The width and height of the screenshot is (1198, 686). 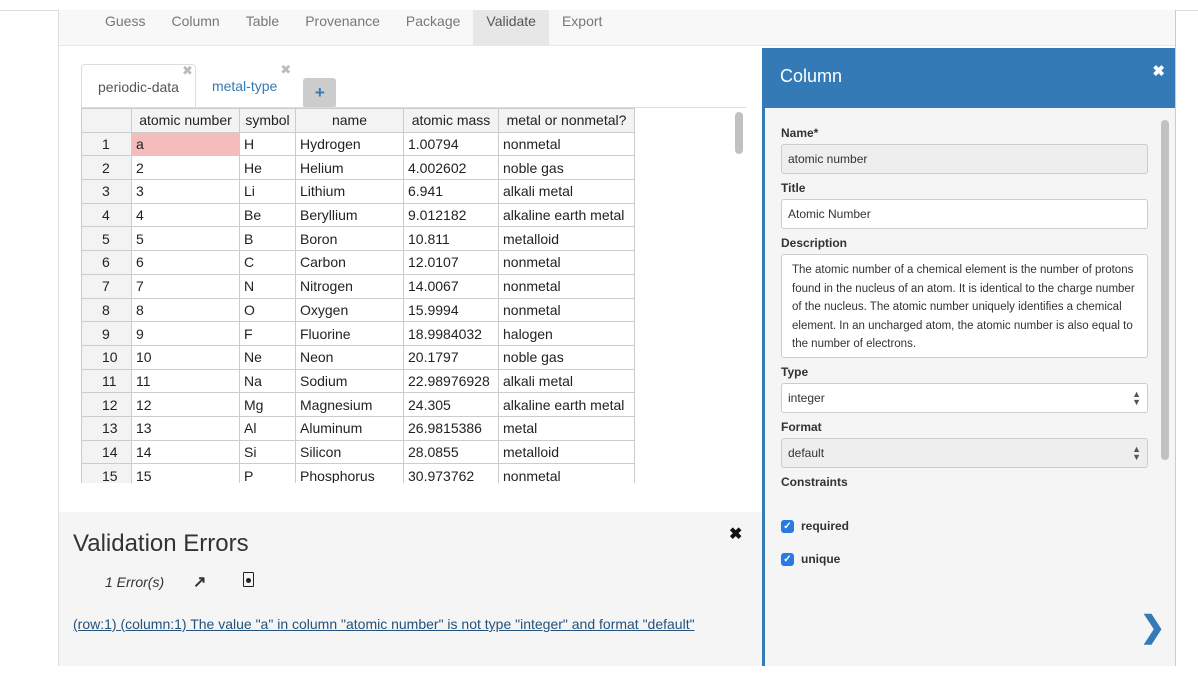 What do you see at coordinates (267, 215) in the screenshot?
I see `table-cell: Be` at bounding box center [267, 215].